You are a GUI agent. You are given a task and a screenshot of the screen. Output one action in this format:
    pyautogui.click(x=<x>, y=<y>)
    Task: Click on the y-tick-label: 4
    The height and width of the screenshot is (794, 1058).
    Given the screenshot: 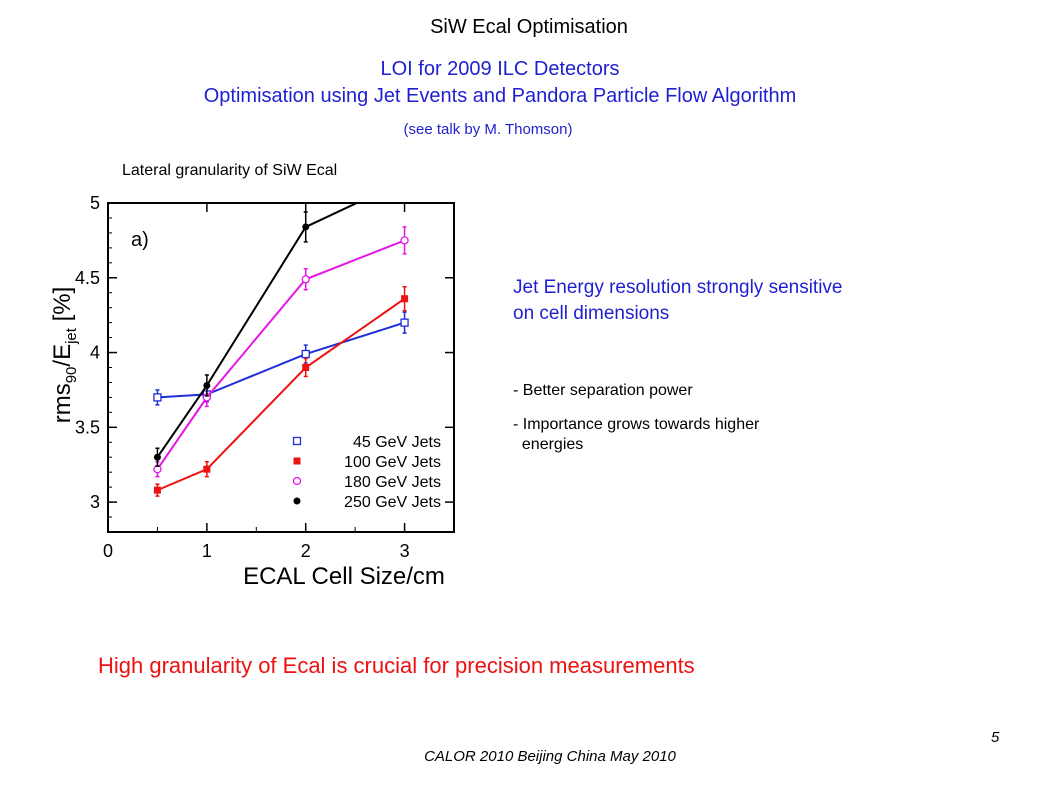 What is the action you would take?
    pyautogui.click(x=95, y=353)
    